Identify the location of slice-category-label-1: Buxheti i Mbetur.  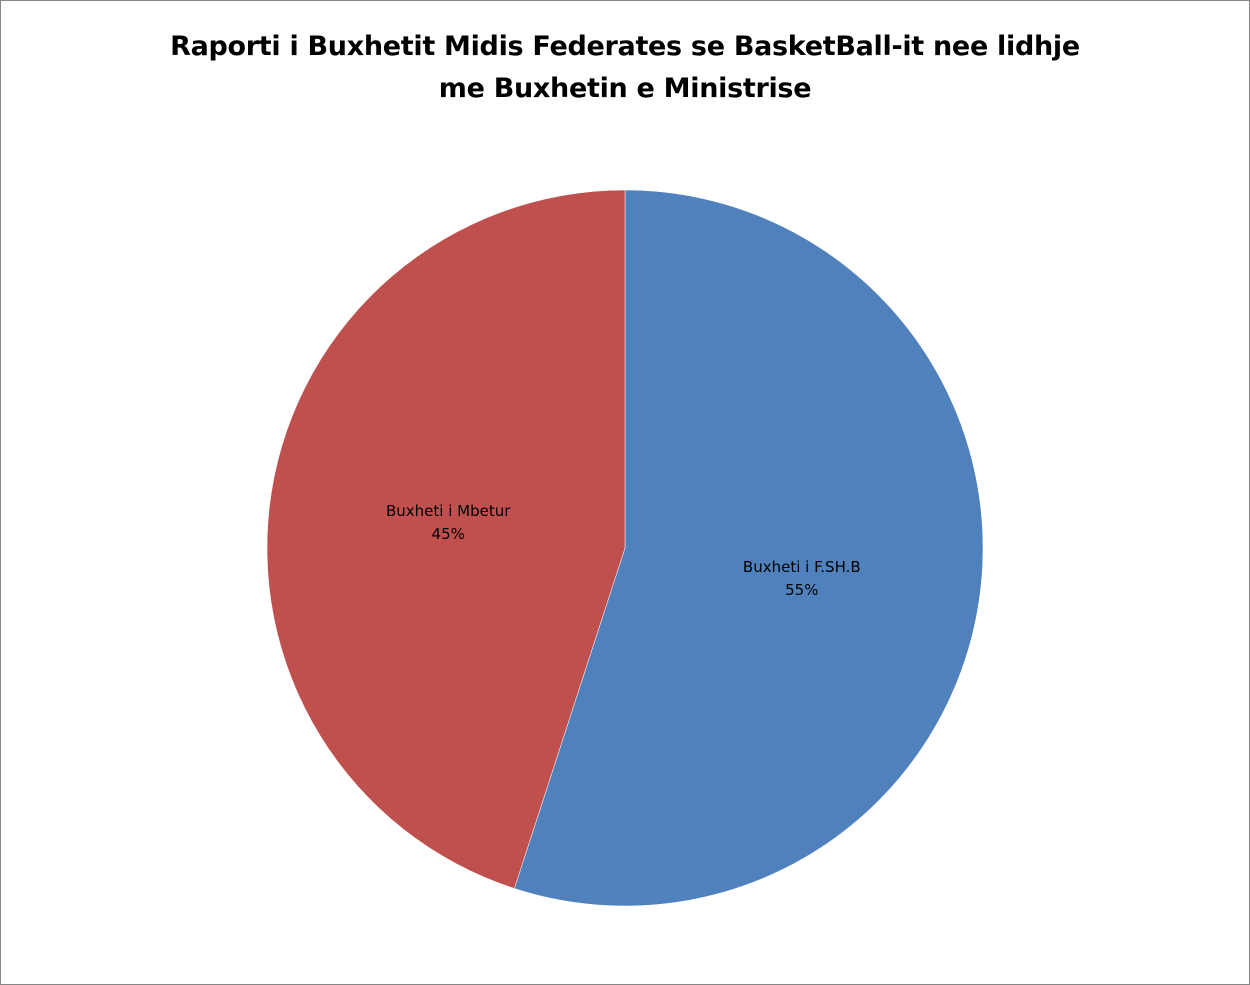
(448, 511).